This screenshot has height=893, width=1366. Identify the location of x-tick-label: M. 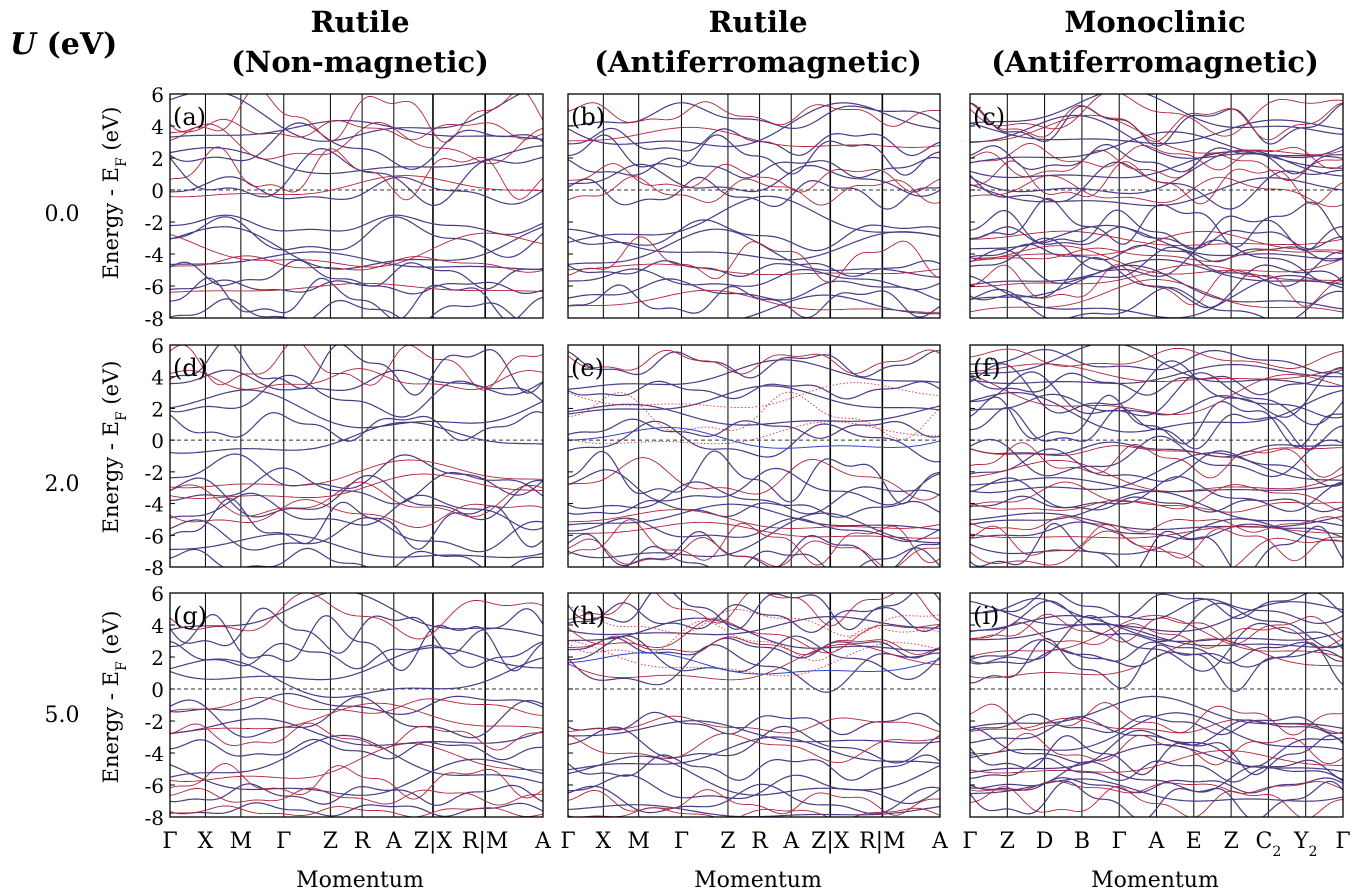
(241, 841).